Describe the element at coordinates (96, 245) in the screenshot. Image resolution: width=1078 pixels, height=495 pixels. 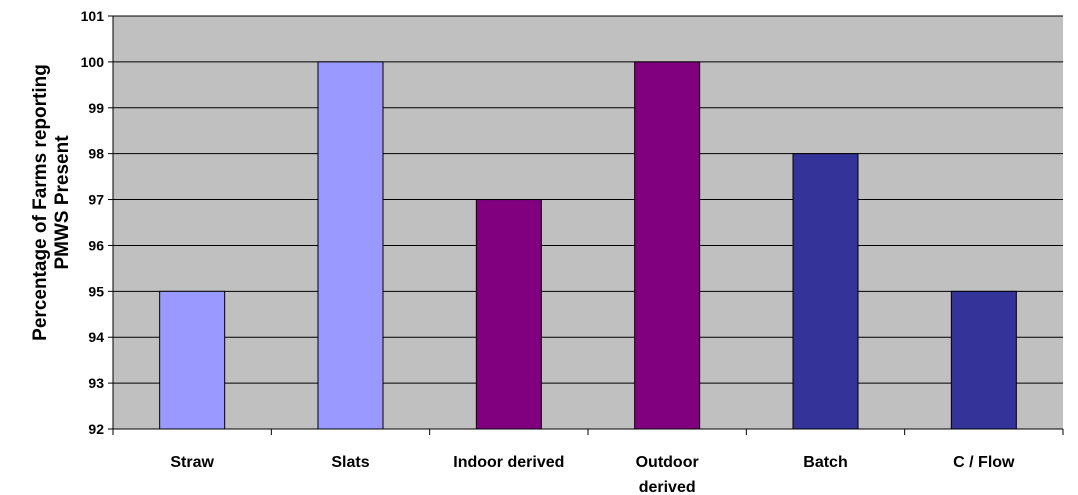
I see `y-tick-label: 96` at that location.